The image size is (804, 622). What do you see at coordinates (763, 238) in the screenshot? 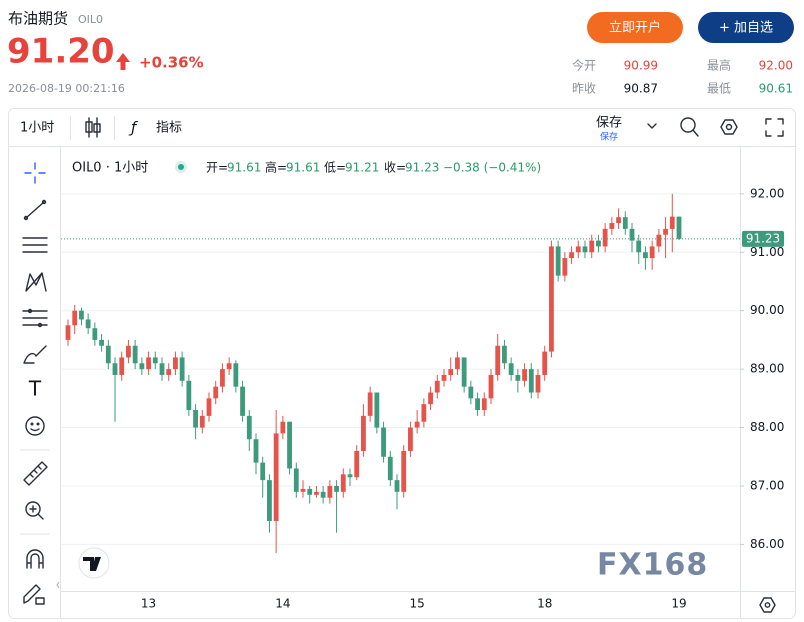
I see `last-price-label: 91.23` at bounding box center [763, 238].